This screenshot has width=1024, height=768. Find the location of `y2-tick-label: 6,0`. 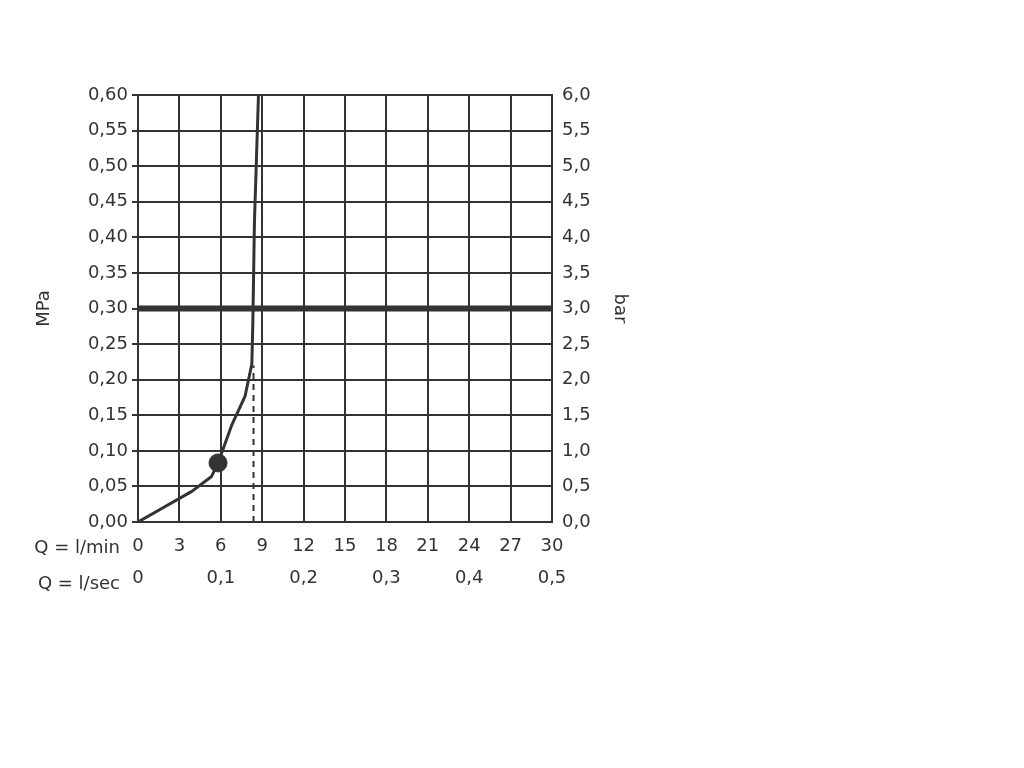

y2-tick-label: 6,0 is located at coordinates (576, 93).